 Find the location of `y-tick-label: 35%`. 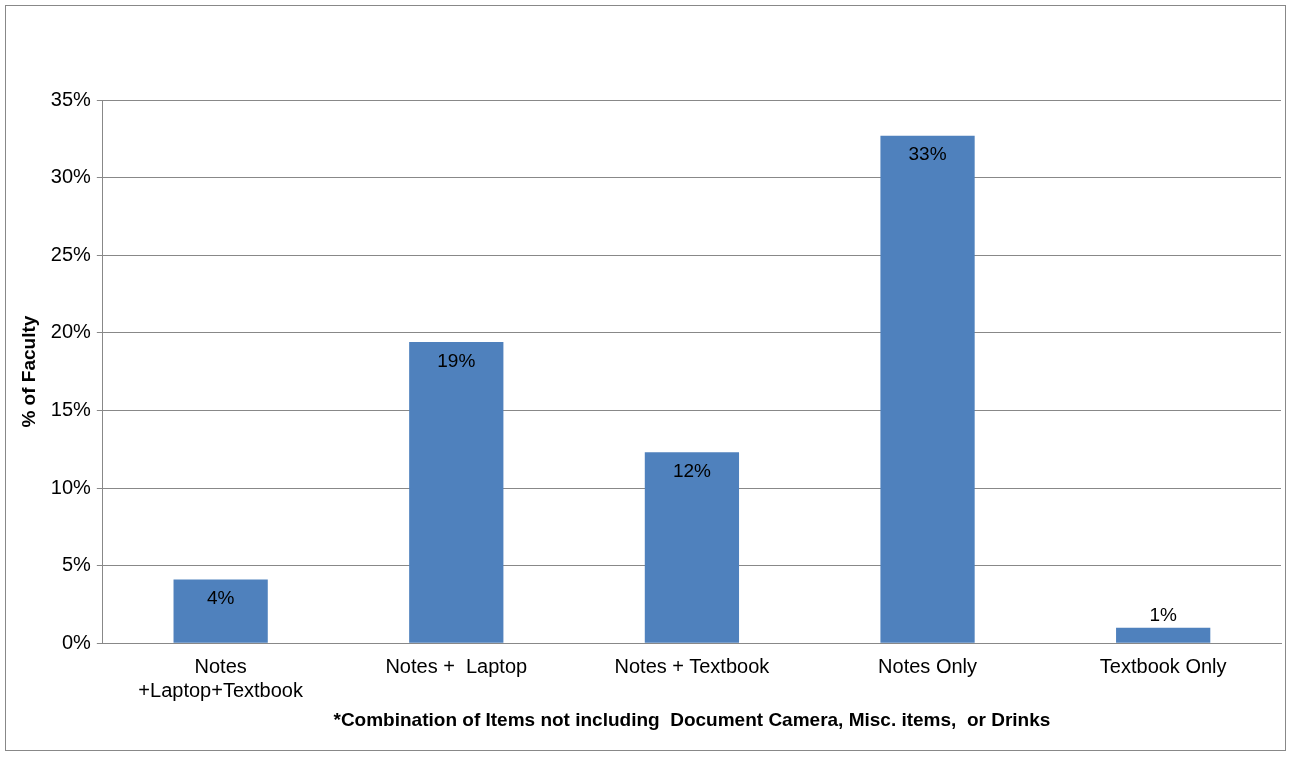

y-tick-label: 35% is located at coordinates (71, 98).